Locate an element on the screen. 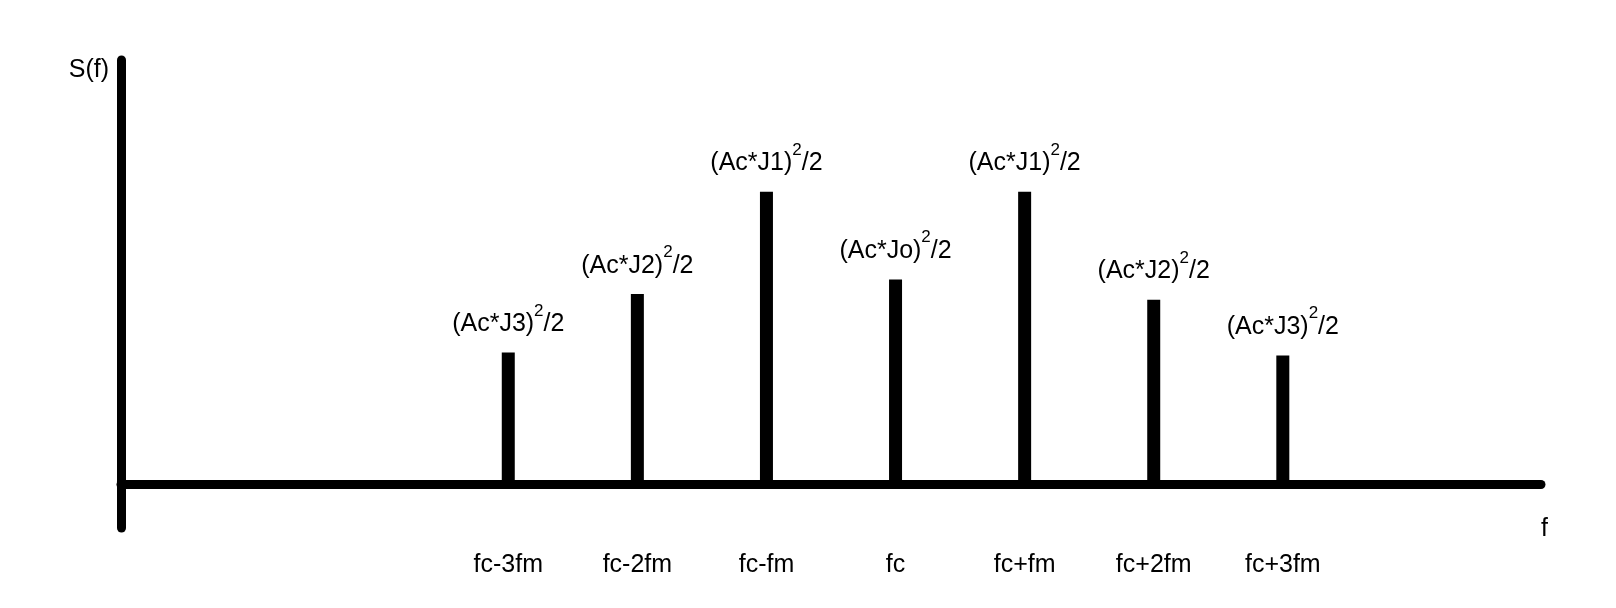  x-tick-label: fc+fm is located at coordinates (1024, 562).